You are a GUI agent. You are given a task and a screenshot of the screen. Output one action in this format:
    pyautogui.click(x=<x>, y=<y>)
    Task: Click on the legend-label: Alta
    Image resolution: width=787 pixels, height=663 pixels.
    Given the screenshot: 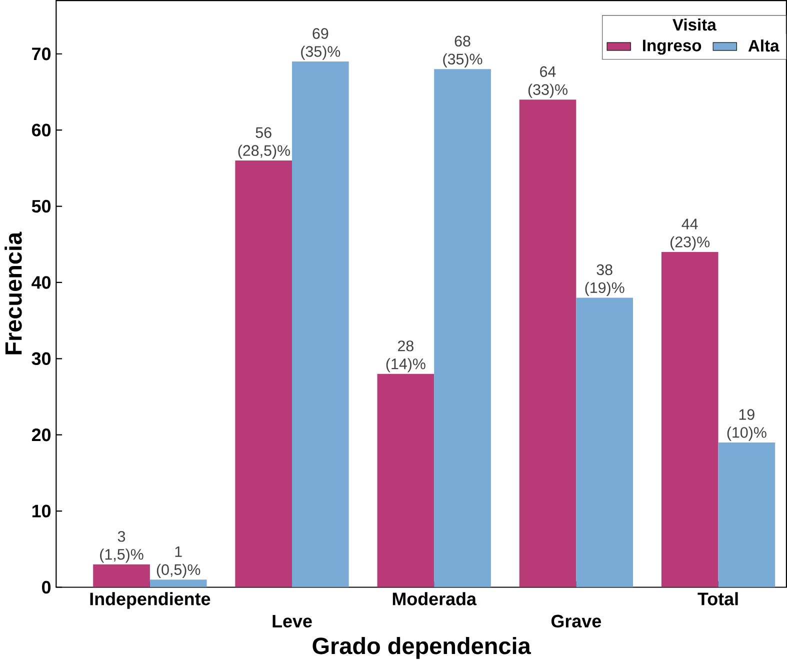 What is the action you would take?
    pyautogui.click(x=764, y=45)
    